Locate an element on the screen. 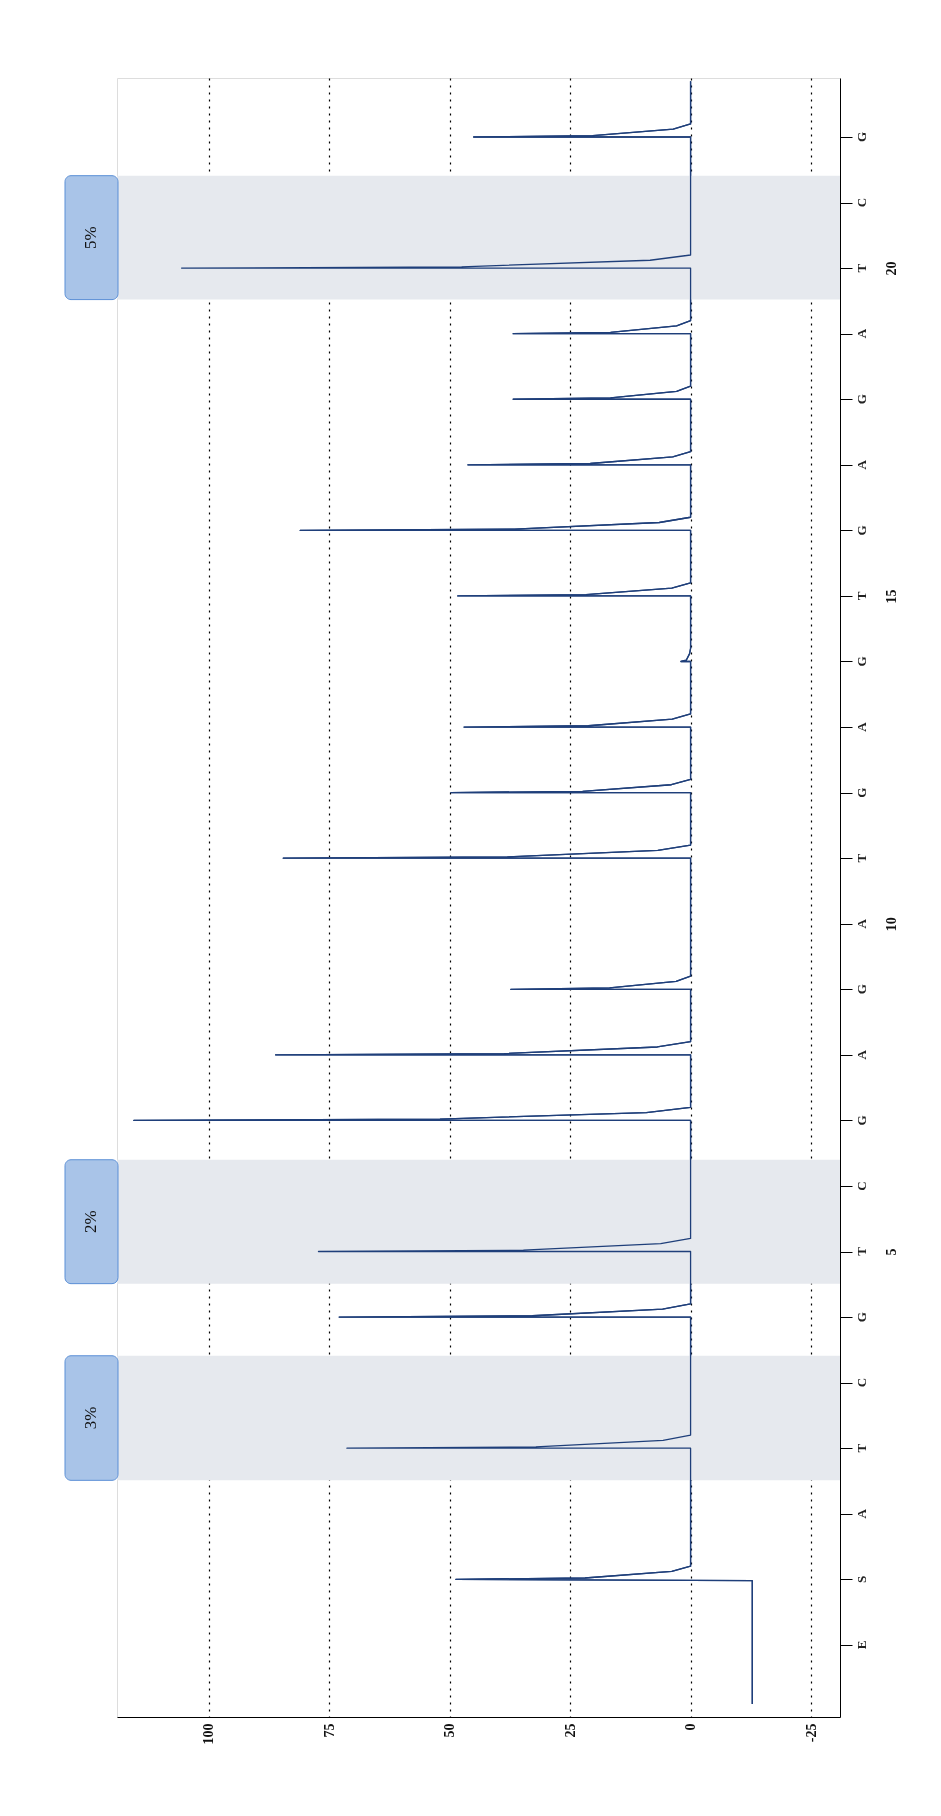 The image size is (941, 1816). y-tick-label: 20 is located at coordinates (891, 268).